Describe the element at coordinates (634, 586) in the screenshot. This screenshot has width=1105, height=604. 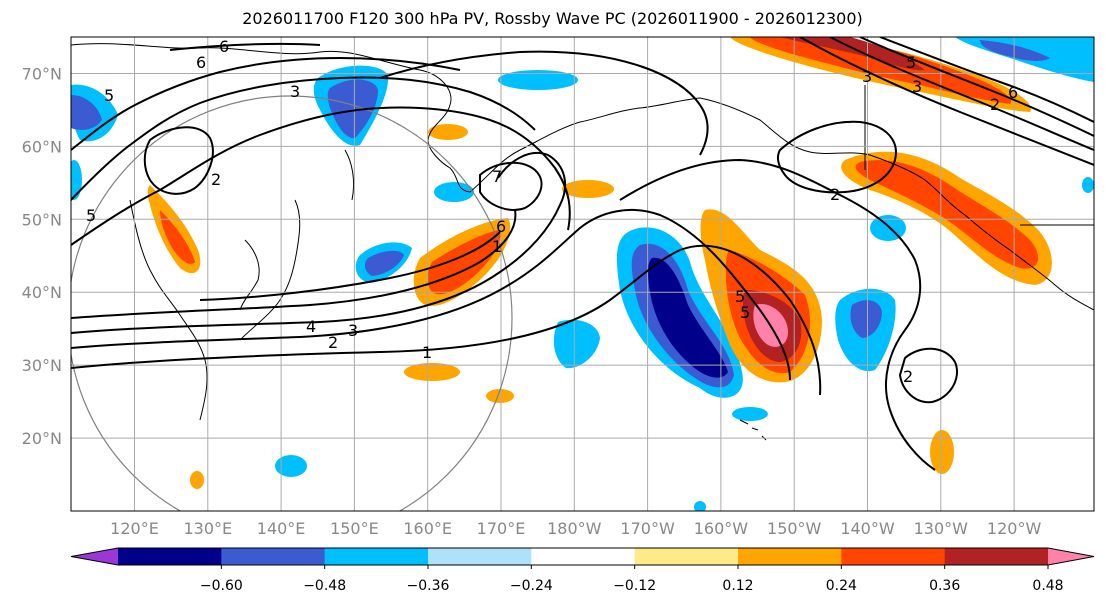
I see `colorbar-tick-label: −0.12` at that location.